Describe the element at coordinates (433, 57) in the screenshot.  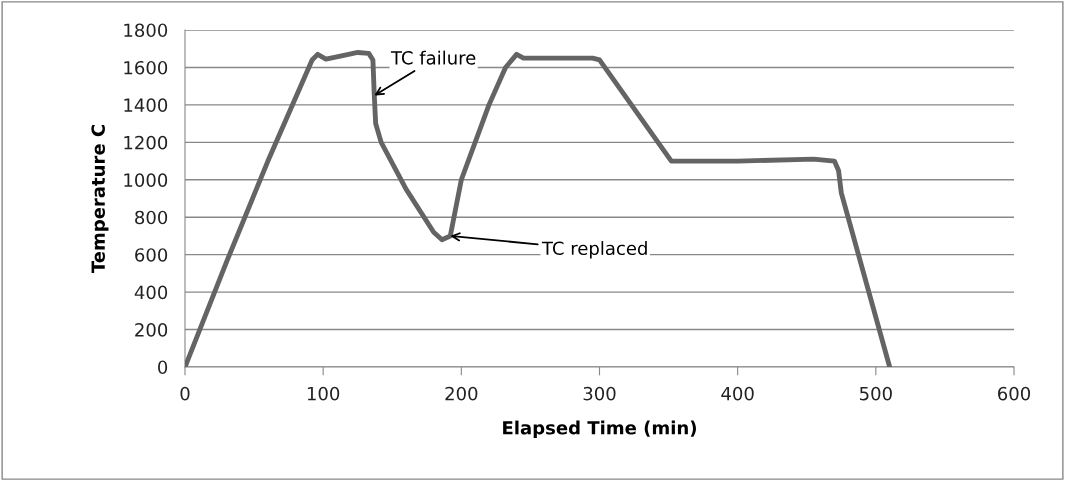
I see `annotation: TC failure` at that location.